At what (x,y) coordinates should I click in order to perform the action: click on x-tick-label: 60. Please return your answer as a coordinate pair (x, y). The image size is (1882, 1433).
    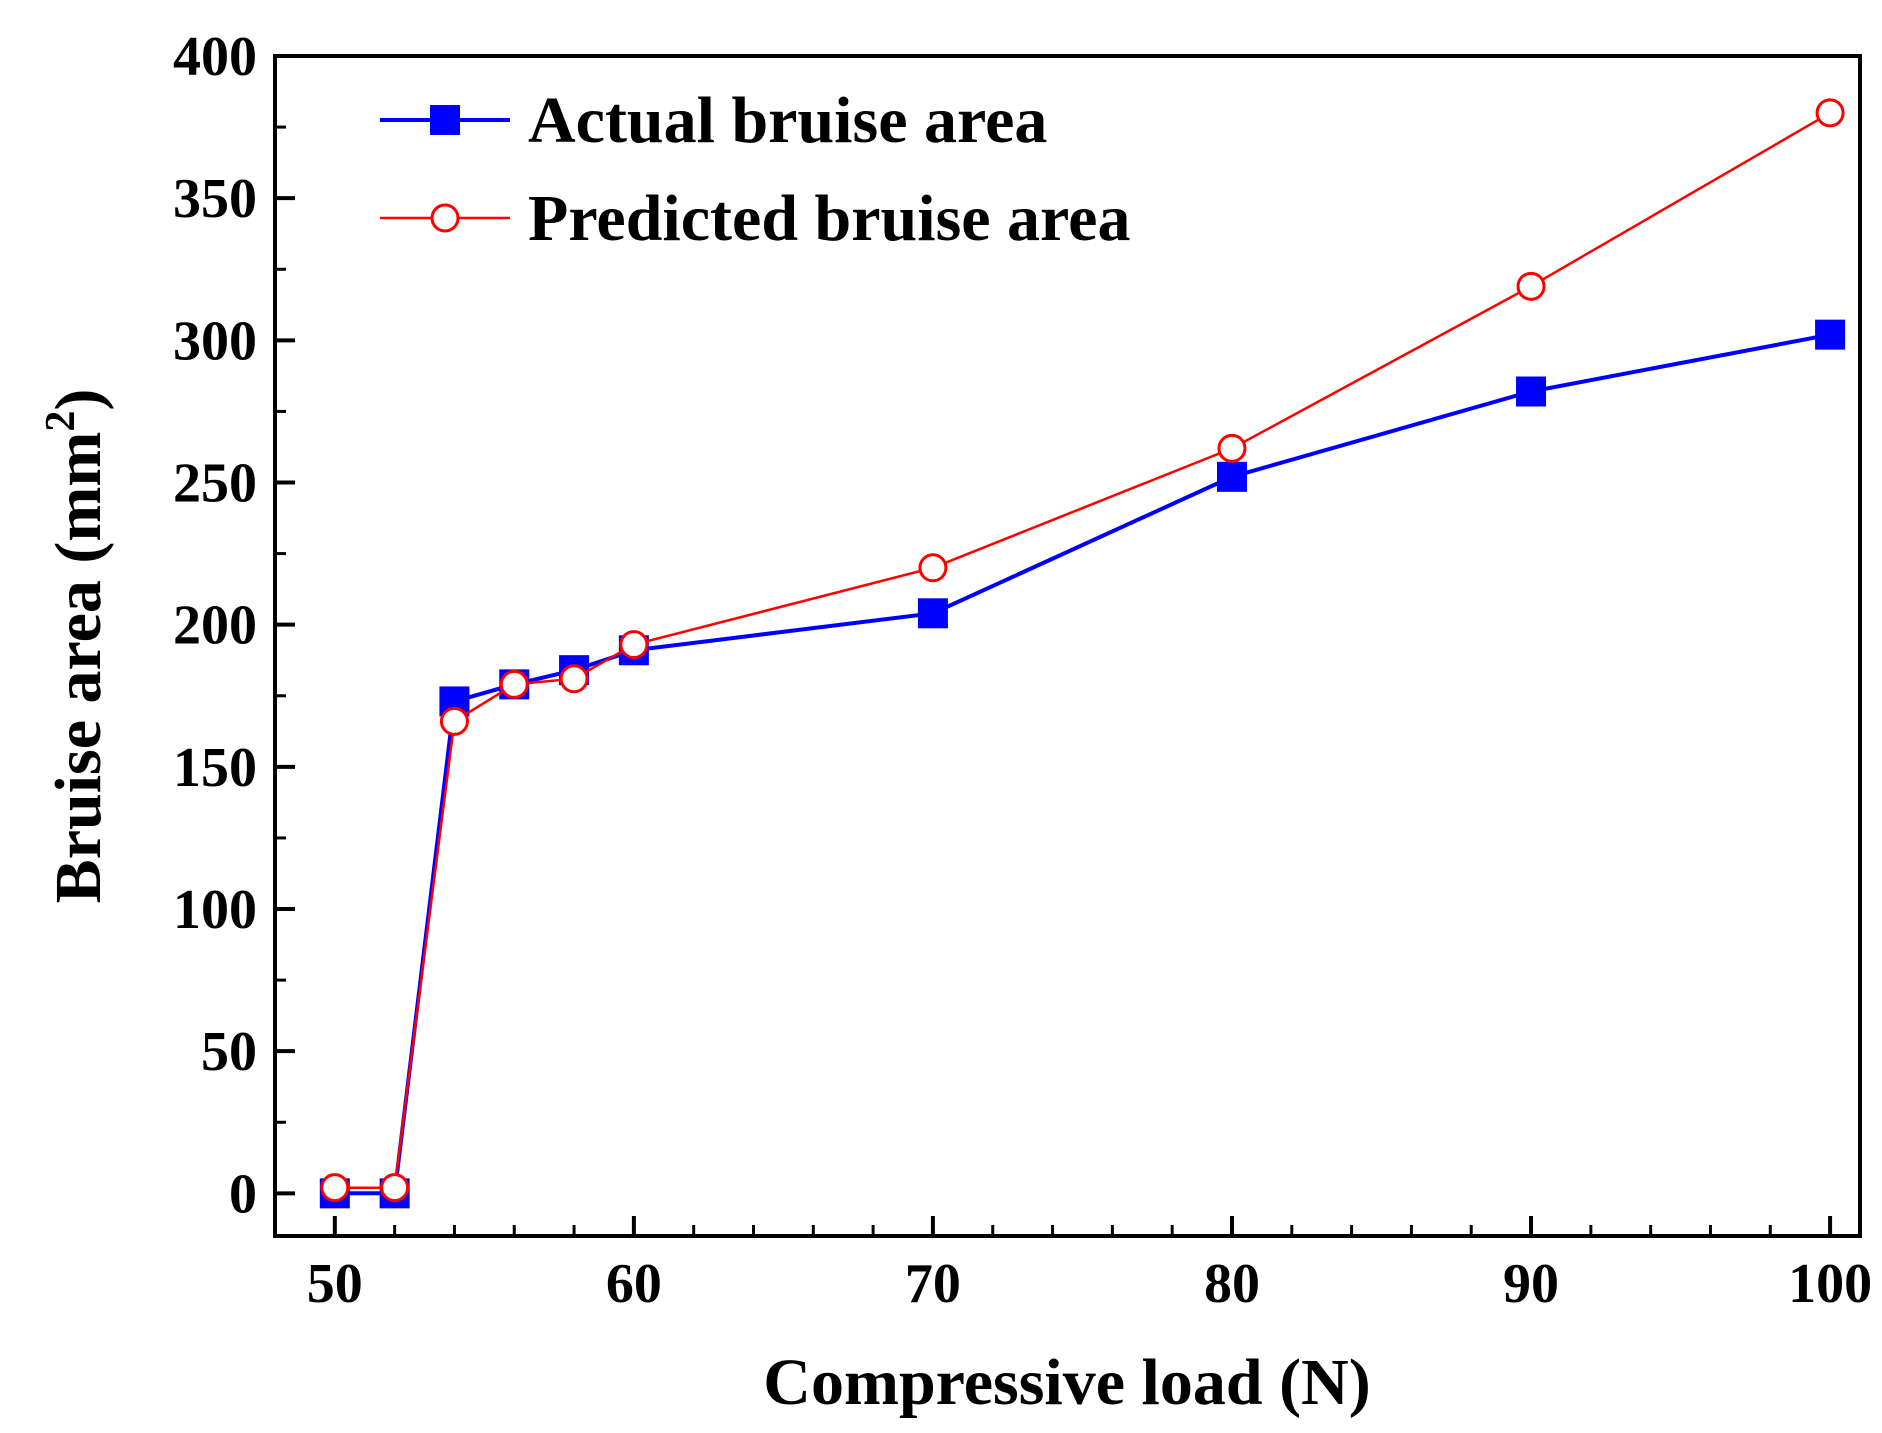
    Looking at the image, I should click on (634, 1284).